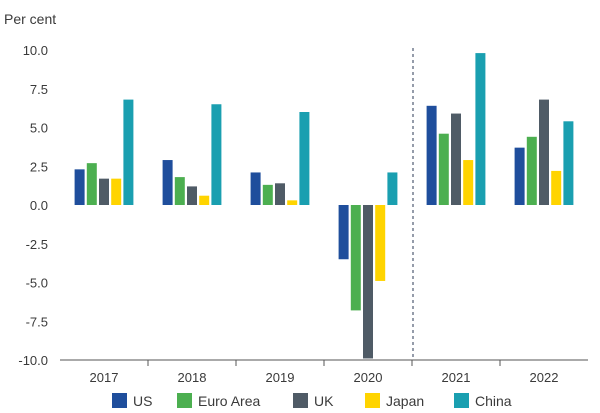  Describe the element at coordinates (104, 377) in the screenshot. I see `x-tick-label: 2017` at that location.